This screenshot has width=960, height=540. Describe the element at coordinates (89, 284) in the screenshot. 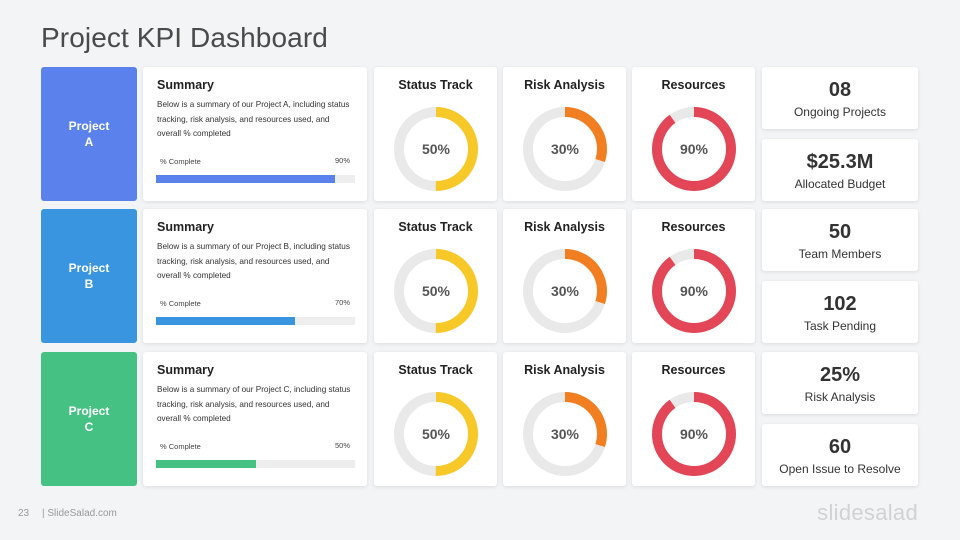

I see `project-b-letter: B` at that location.